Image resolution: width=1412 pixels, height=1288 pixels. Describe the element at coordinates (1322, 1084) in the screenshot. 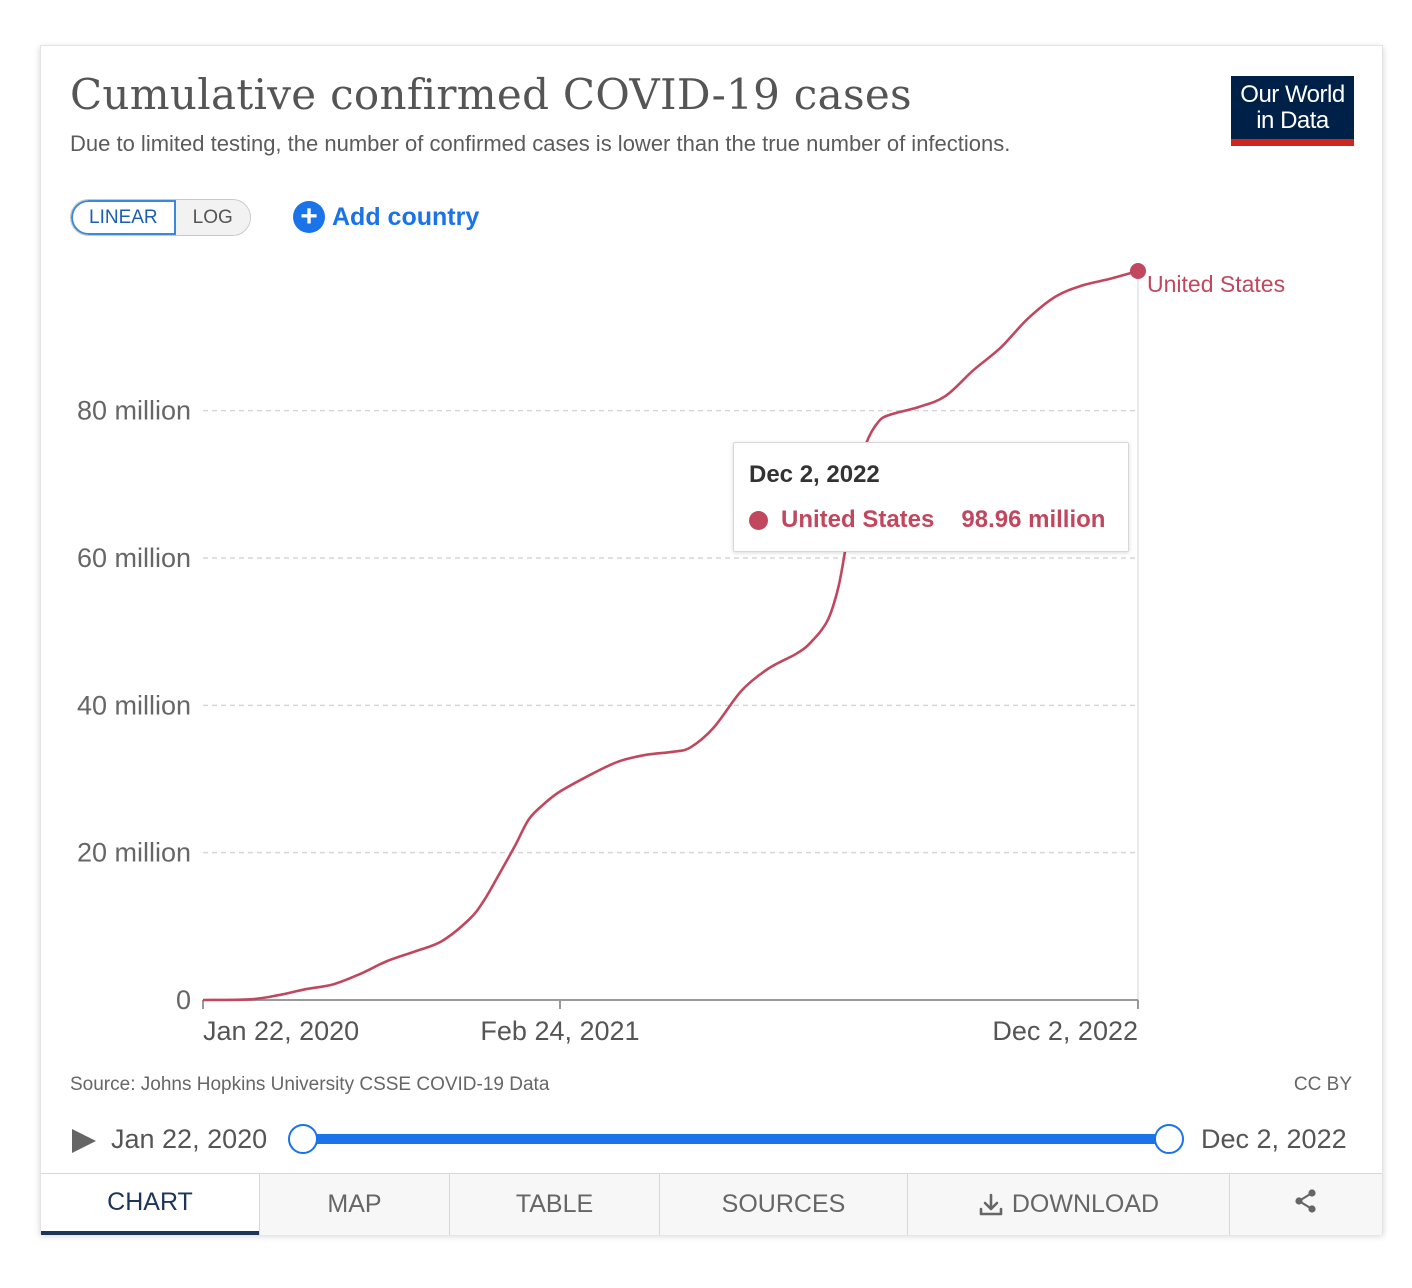

I see `license-link: CC BY` at that location.